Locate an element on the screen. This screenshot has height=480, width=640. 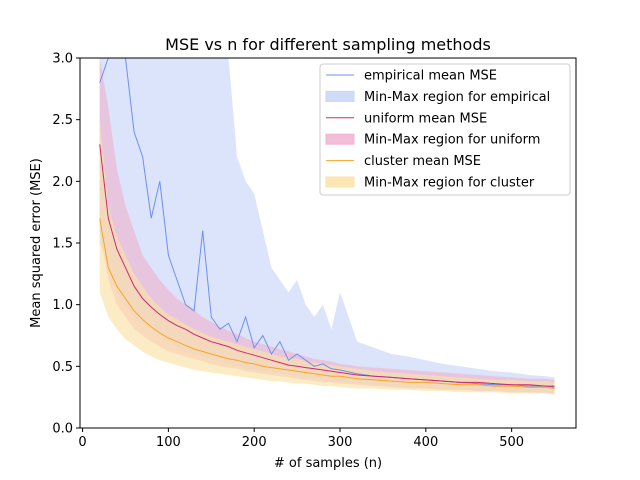
legend-label: Min-Max region for uniform is located at coordinates (452, 140).